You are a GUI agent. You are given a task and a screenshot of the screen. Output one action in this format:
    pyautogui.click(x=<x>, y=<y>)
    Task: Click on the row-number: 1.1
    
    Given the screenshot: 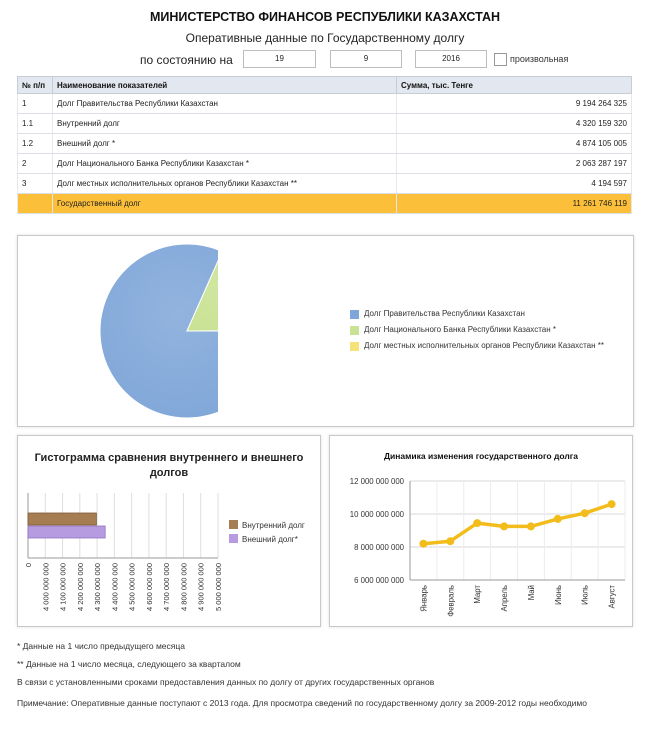 What is the action you would take?
    pyautogui.click(x=35, y=123)
    